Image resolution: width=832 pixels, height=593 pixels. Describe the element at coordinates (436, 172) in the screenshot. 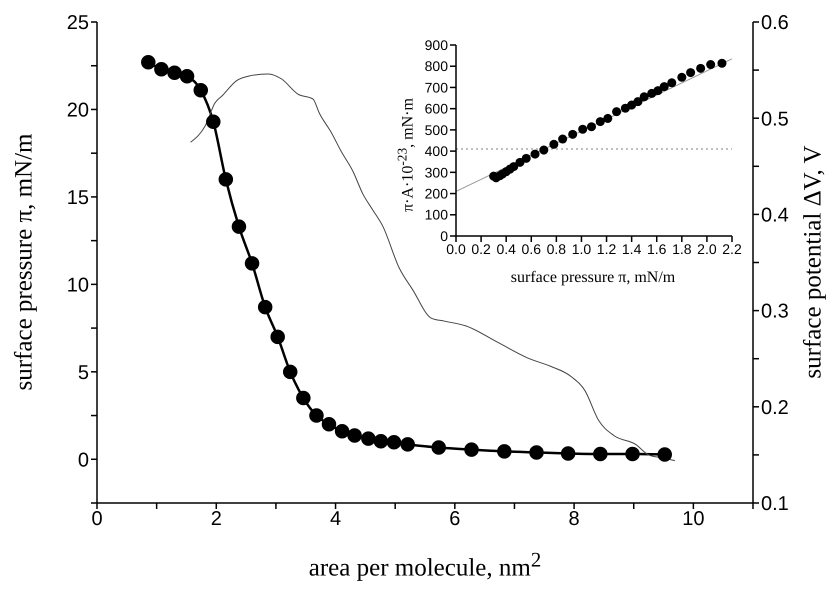

I see `y-tick-label: 300` at that location.